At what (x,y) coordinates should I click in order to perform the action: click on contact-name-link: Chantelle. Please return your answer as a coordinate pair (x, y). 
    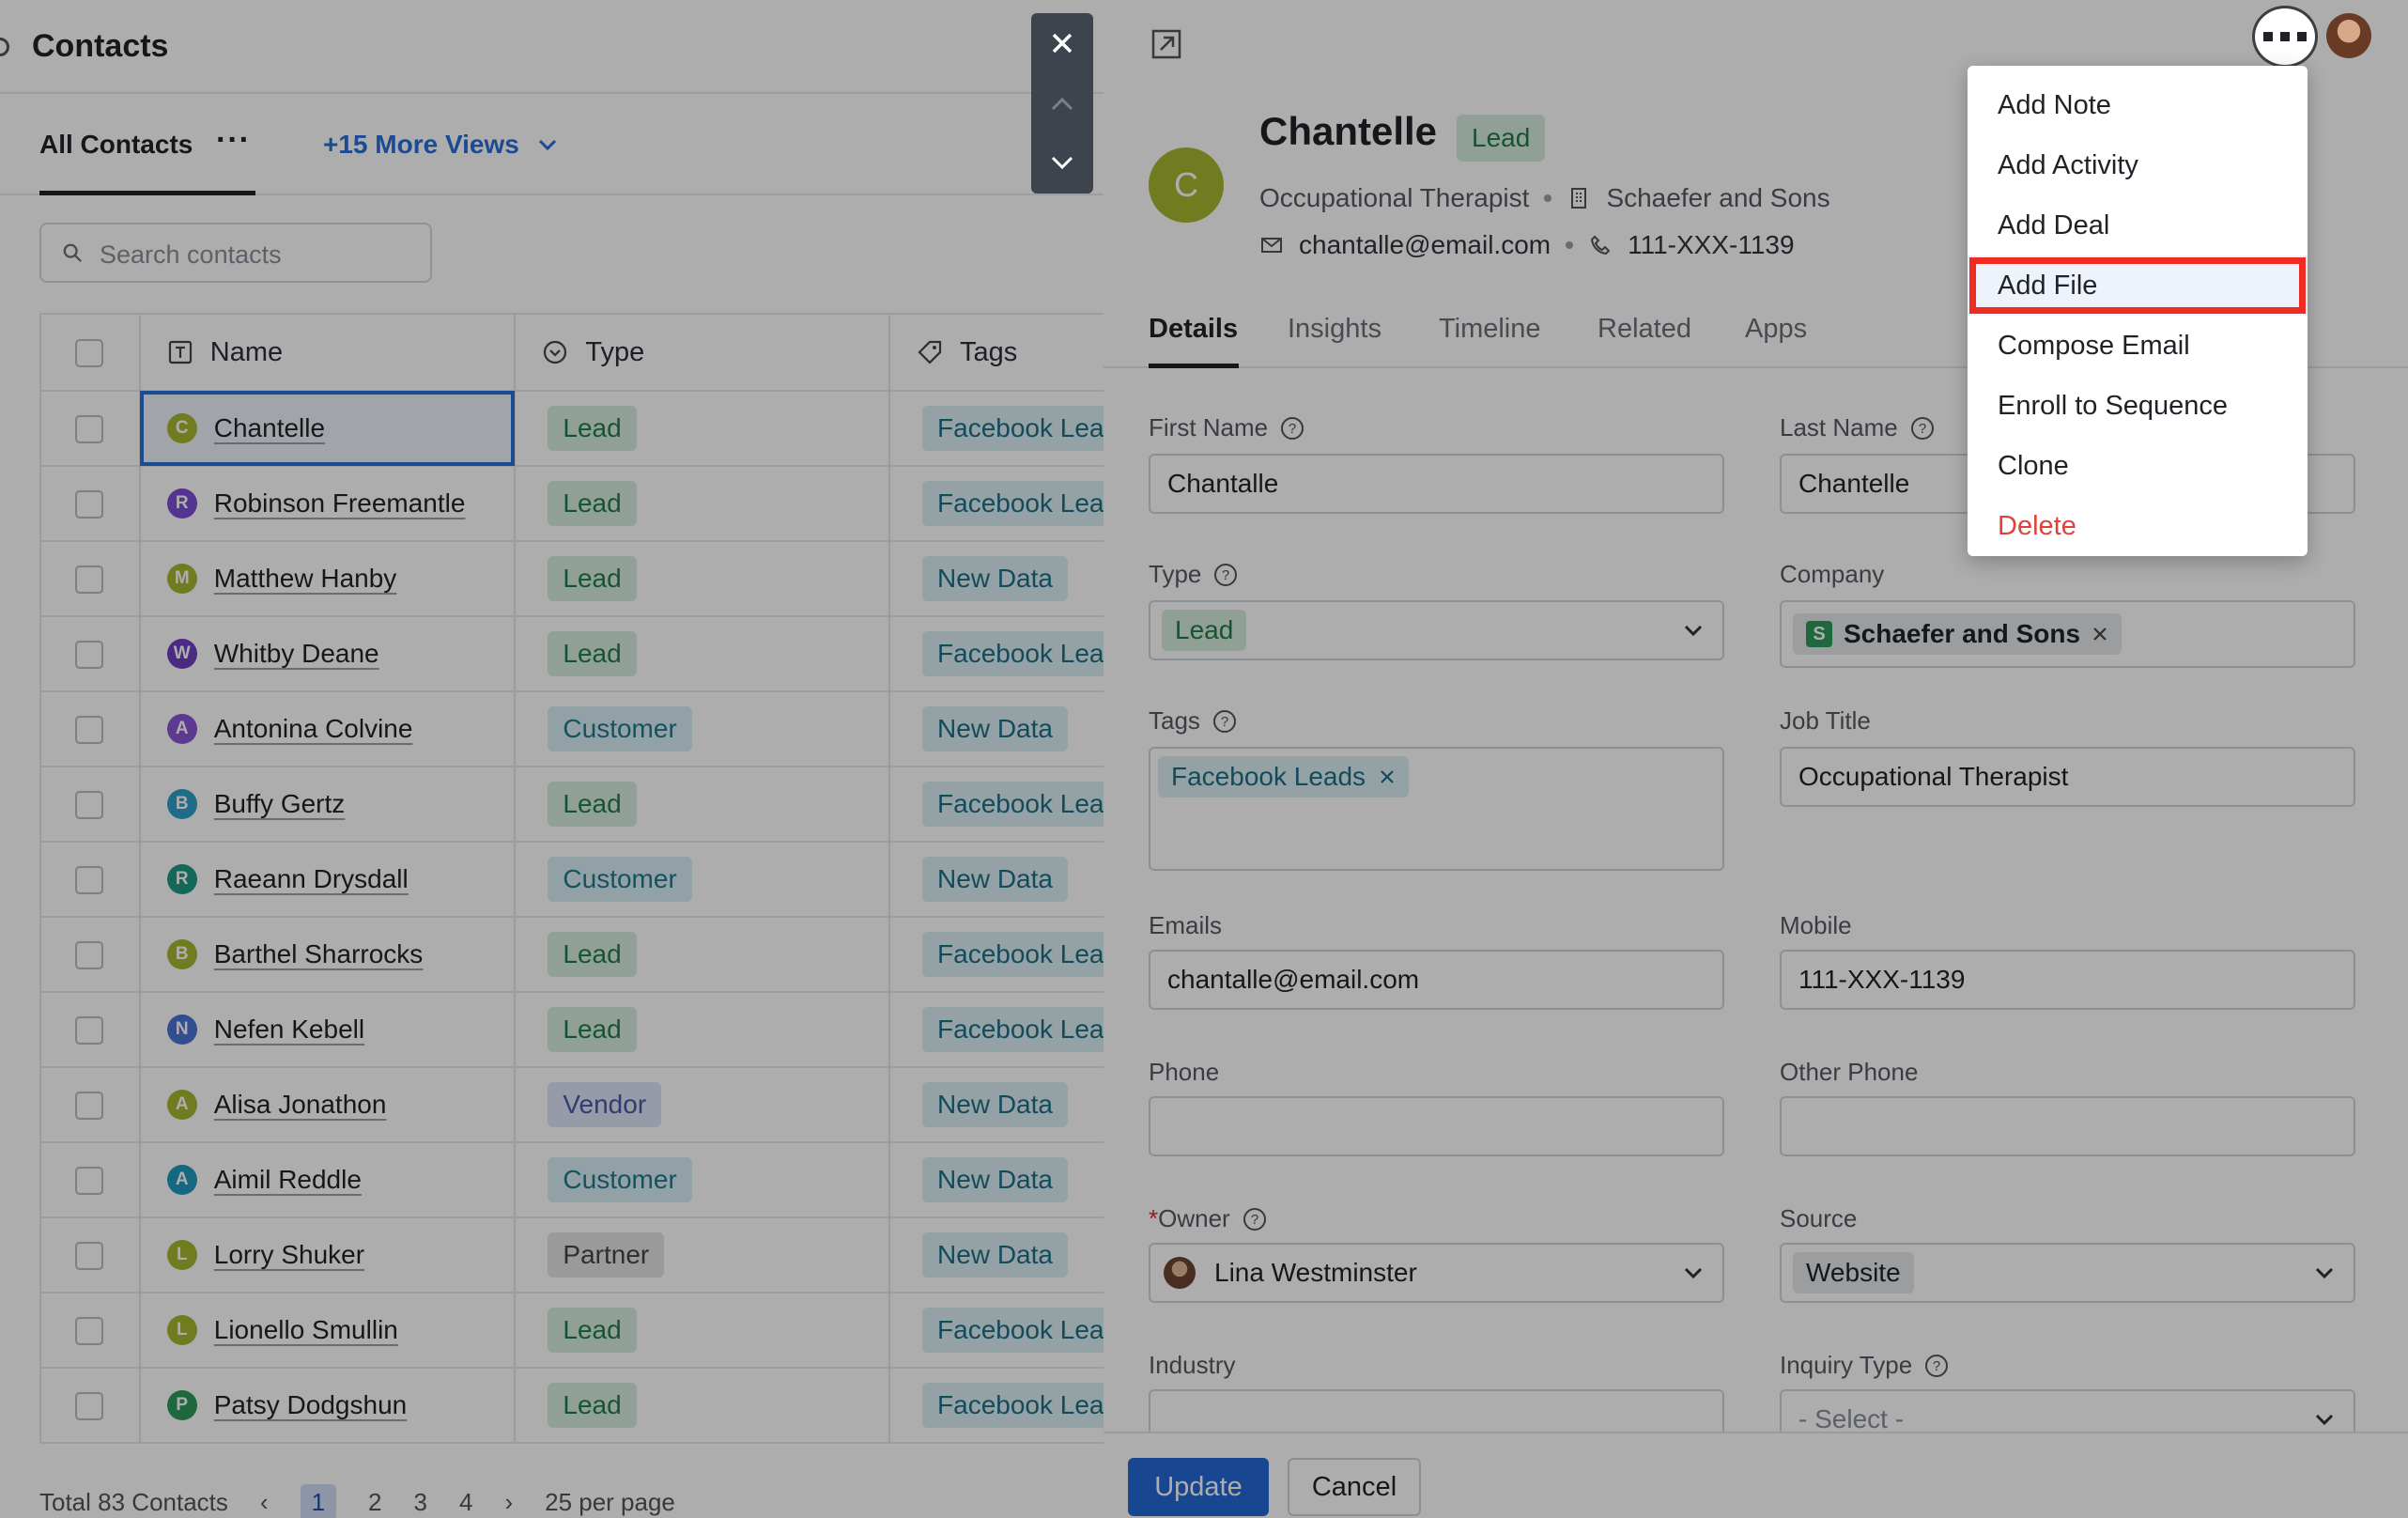
    Looking at the image, I should click on (269, 427).